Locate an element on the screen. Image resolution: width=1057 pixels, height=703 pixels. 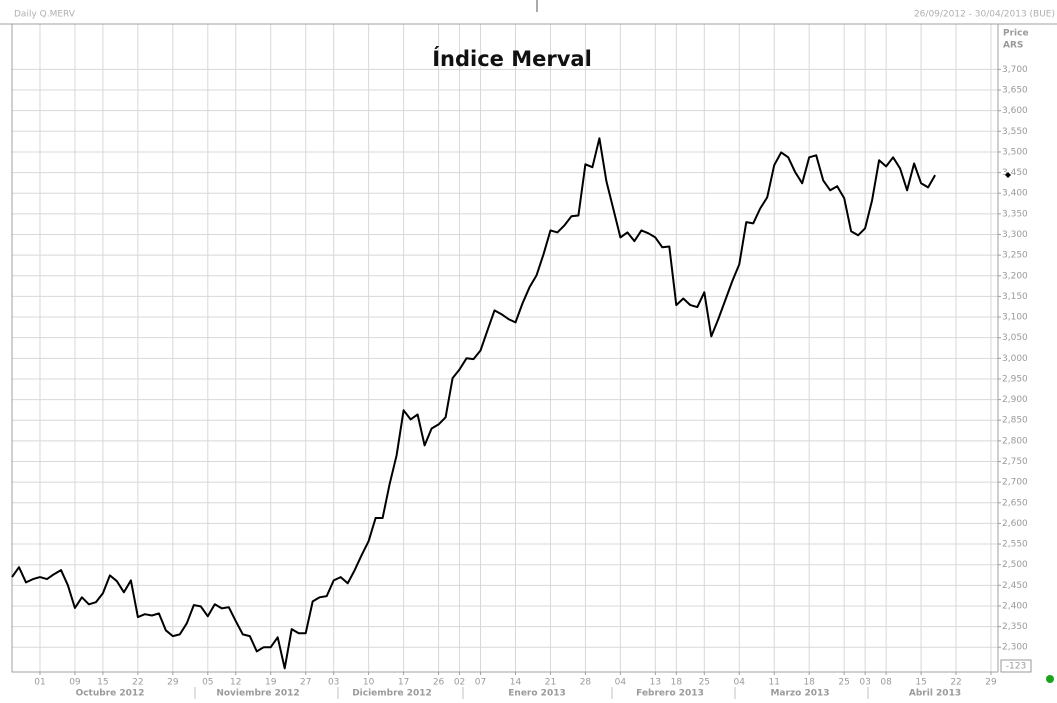
x-tick-label: 05 is located at coordinates (207, 683).